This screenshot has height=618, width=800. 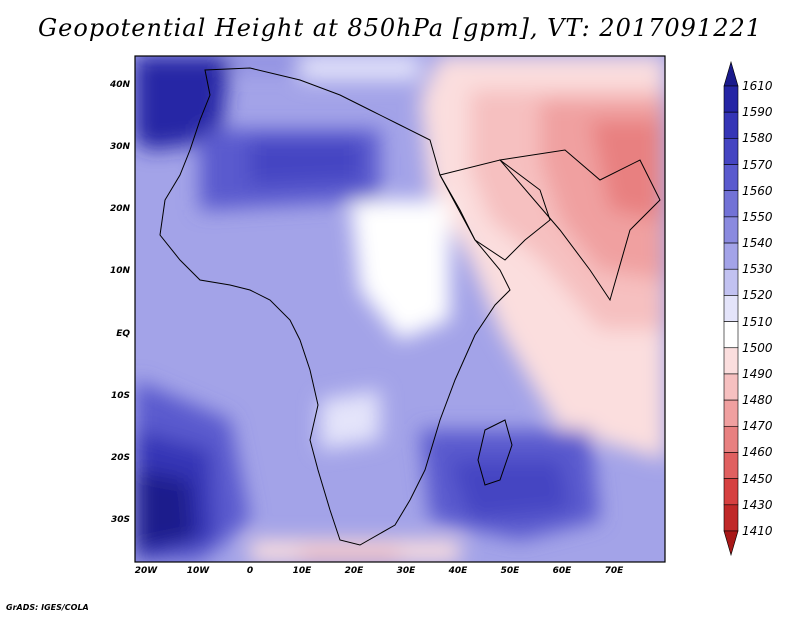 What do you see at coordinates (757, 452) in the screenshot?
I see `colorbar-level-label: 1460` at bounding box center [757, 452].